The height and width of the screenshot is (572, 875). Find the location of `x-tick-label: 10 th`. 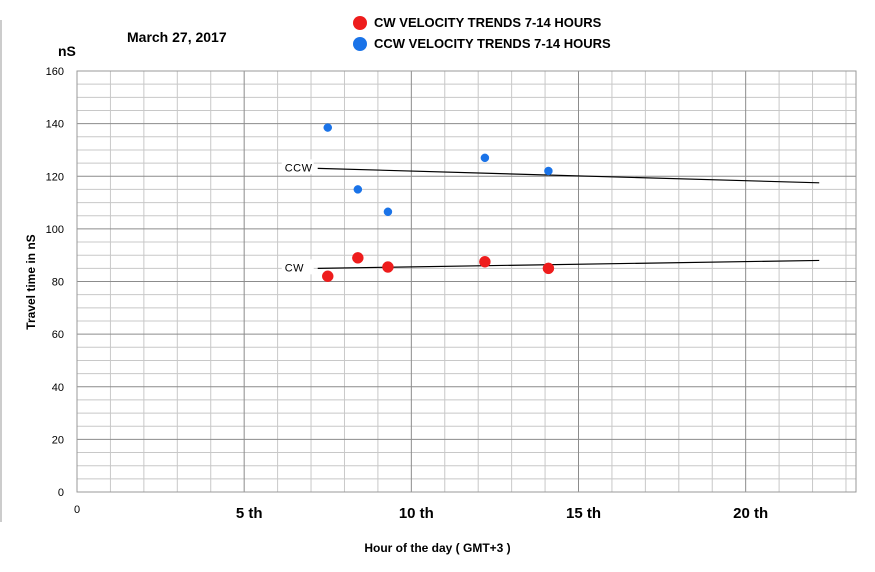

x-tick-label: 10 th is located at coordinates (416, 513).